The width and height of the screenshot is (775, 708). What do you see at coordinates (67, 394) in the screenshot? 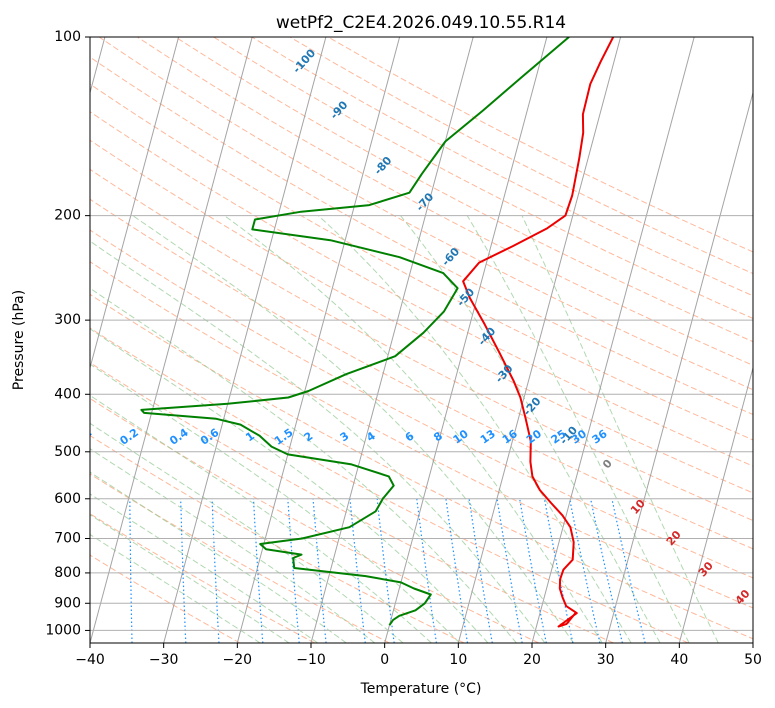
I see `y-tick-label: 400` at bounding box center [67, 394].